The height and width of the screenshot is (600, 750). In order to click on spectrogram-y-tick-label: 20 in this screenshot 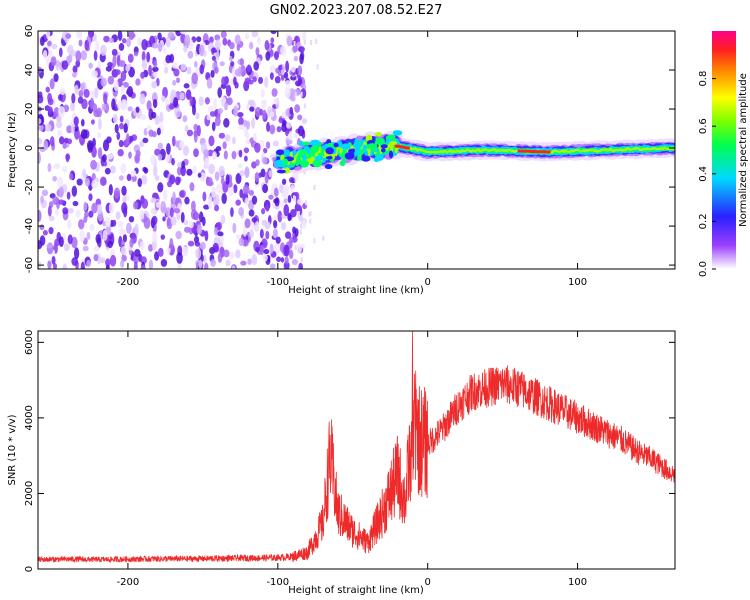, I will do `click(29, 109)`.